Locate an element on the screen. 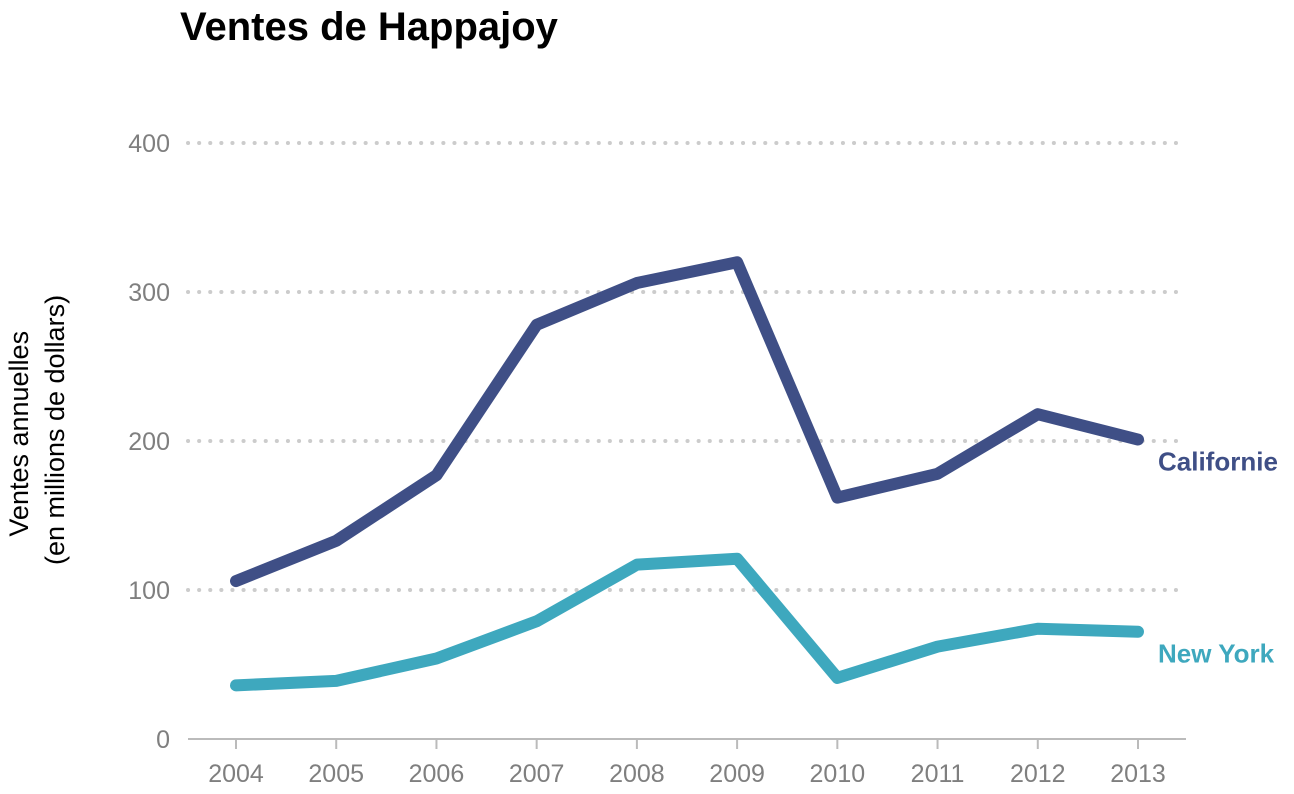 The width and height of the screenshot is (1294, 794). series-label-californie: Californie is located at coordinates (1218, 462).